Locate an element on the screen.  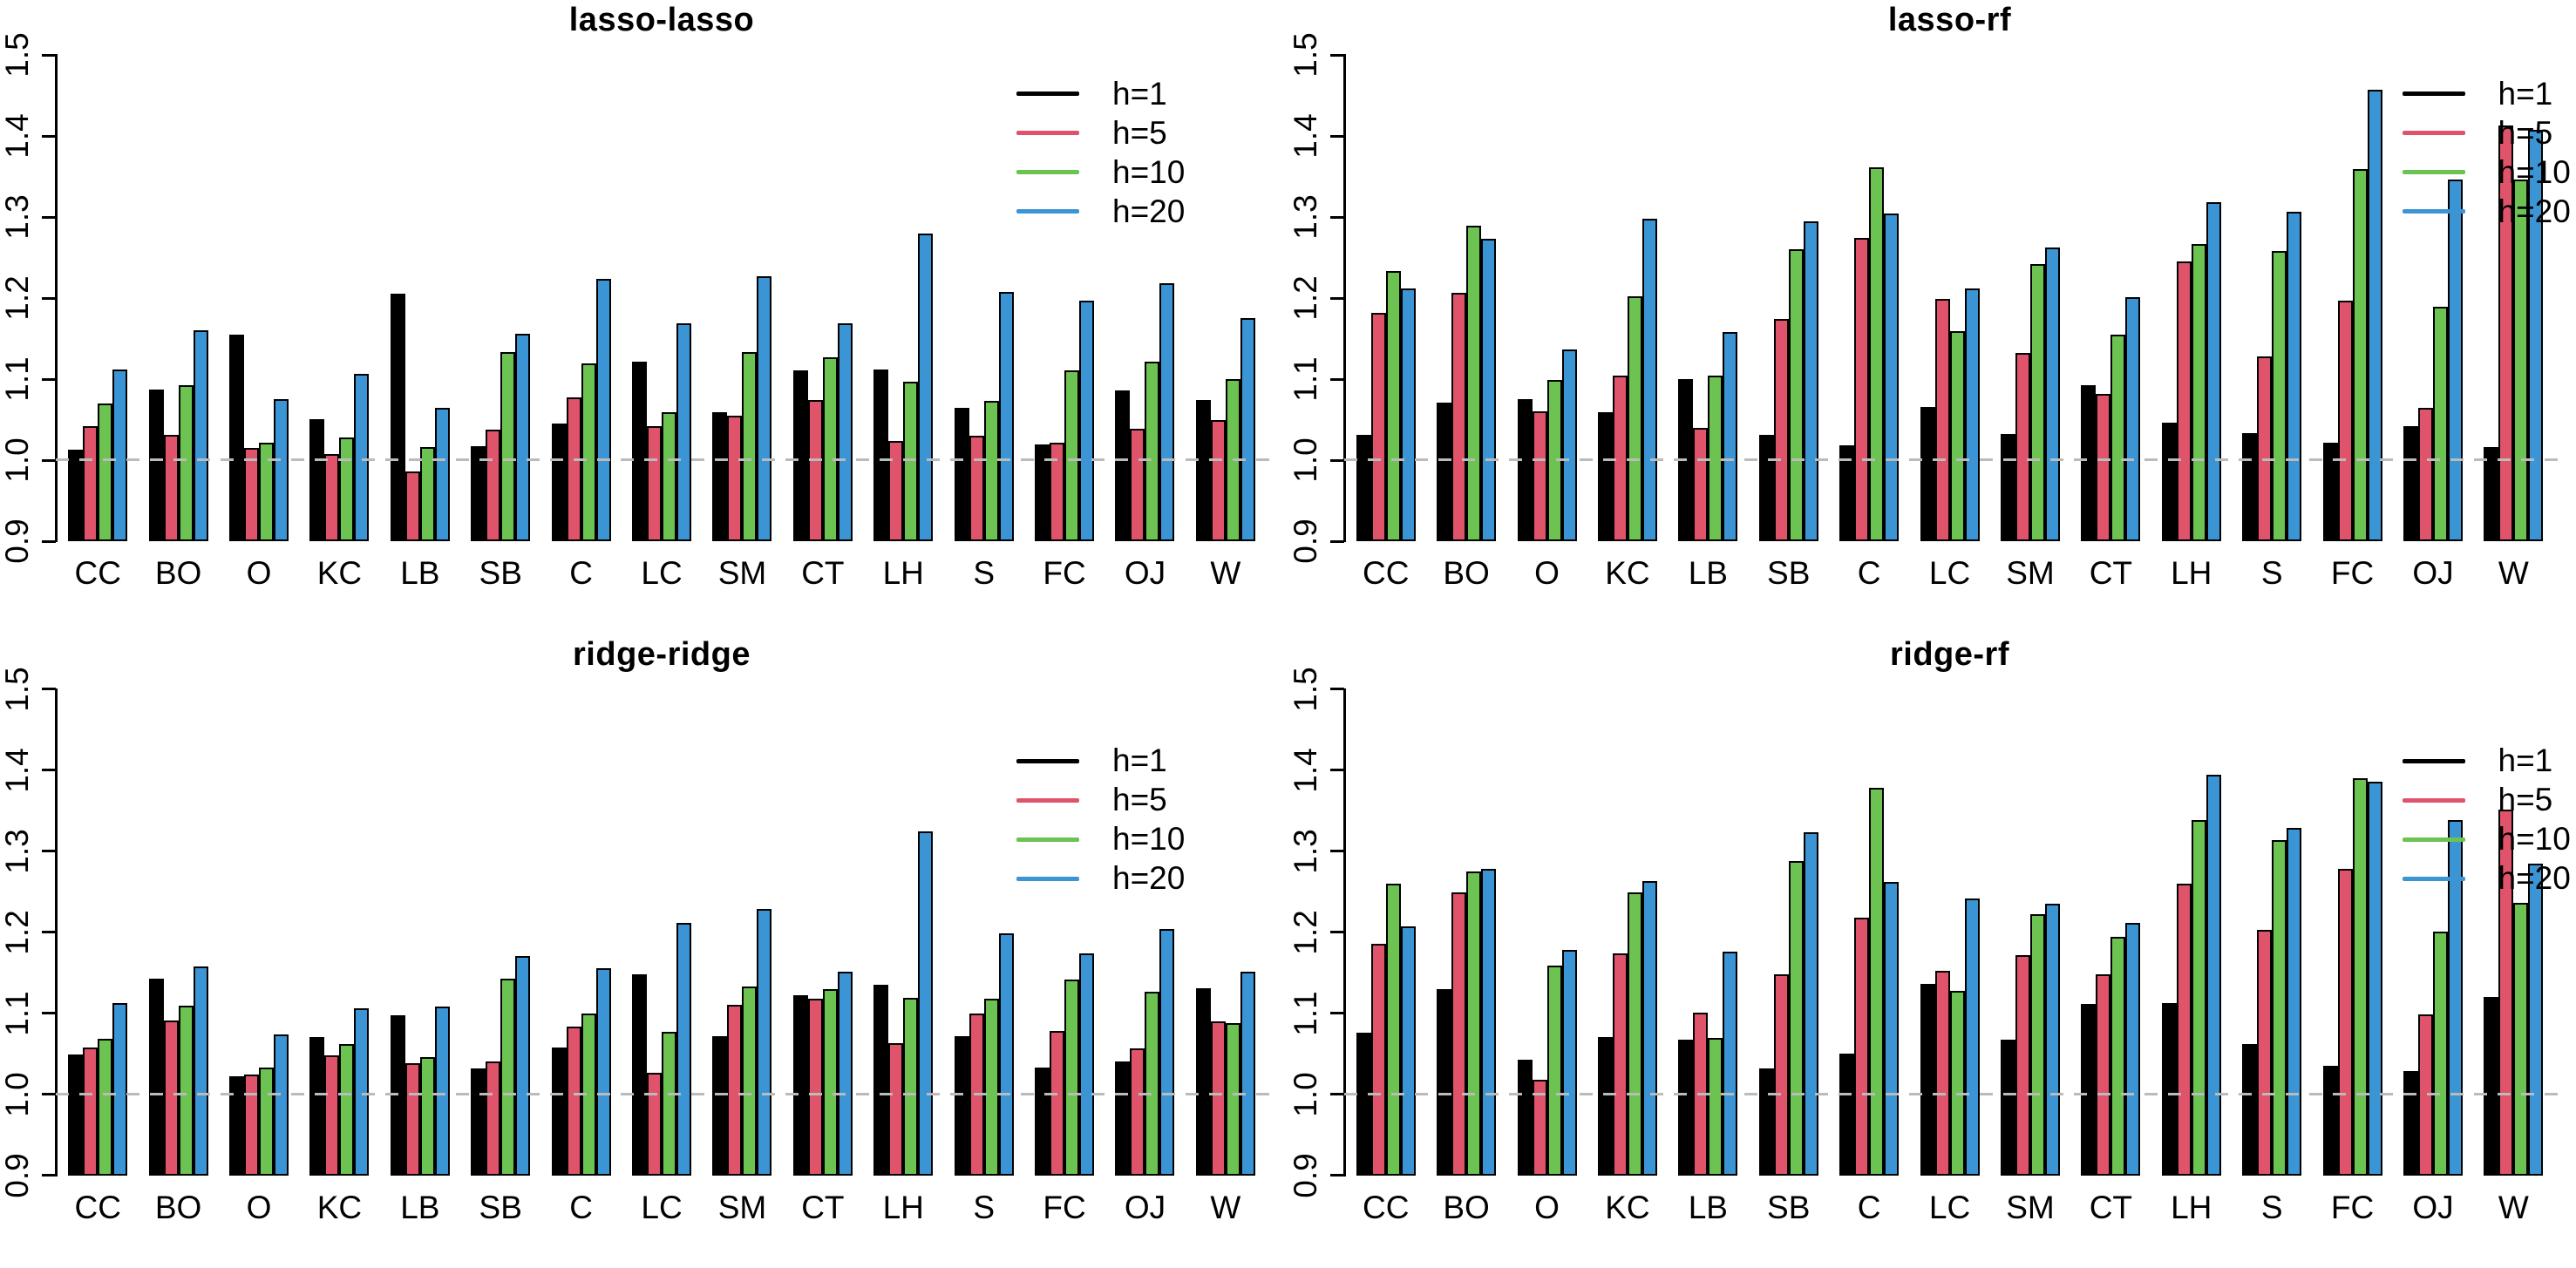
y-tick-label: 1.2 is located at coordinates (18, 298).